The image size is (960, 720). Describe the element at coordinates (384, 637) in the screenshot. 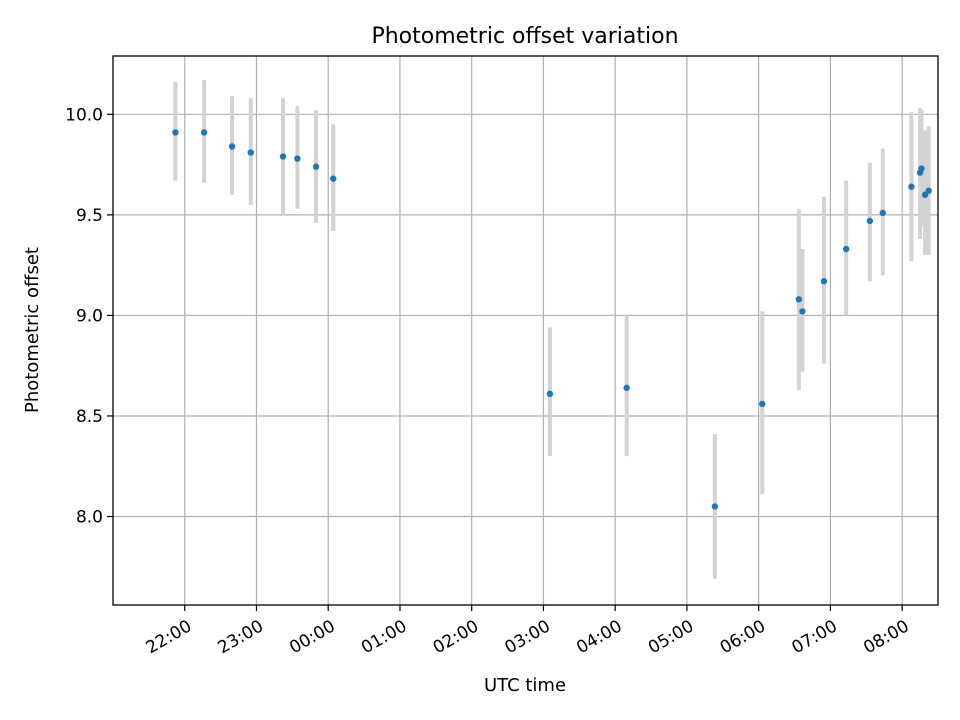

I see `x-tick-label: 01:00` at that location.